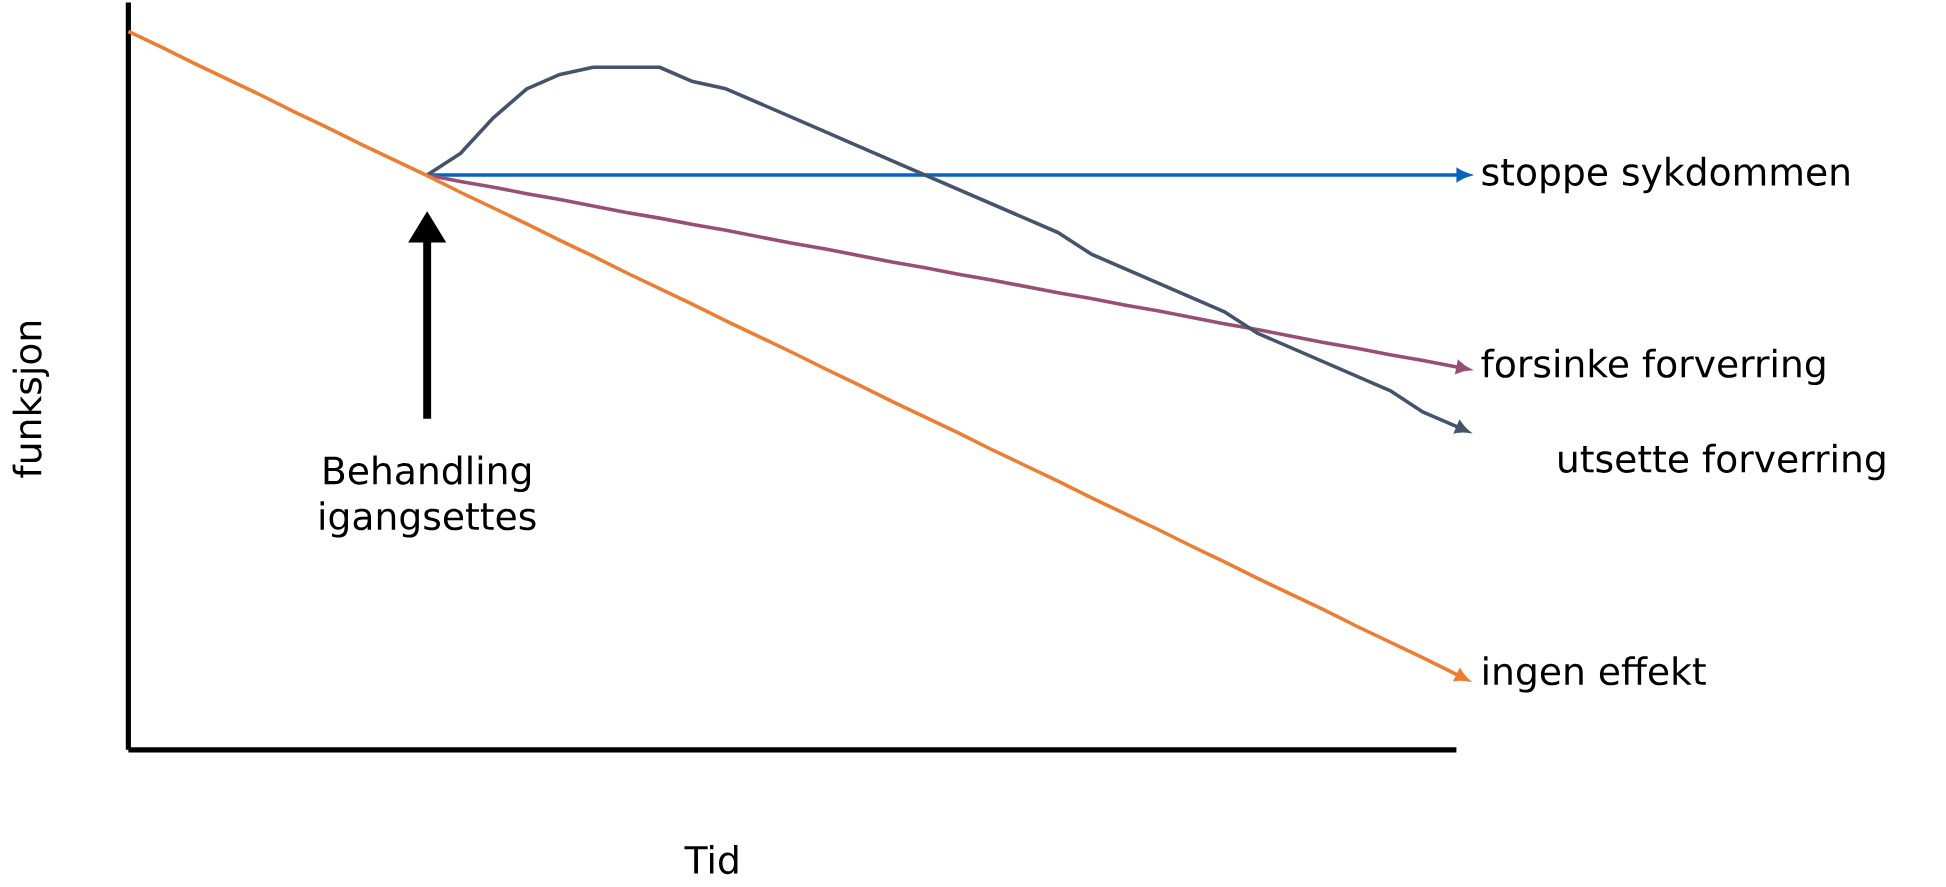 This screenshot has height=887, width=1946. Describe the element at coordinates (711, 860) in the screenshot. I see `x-axis-title: Tid` at that location.